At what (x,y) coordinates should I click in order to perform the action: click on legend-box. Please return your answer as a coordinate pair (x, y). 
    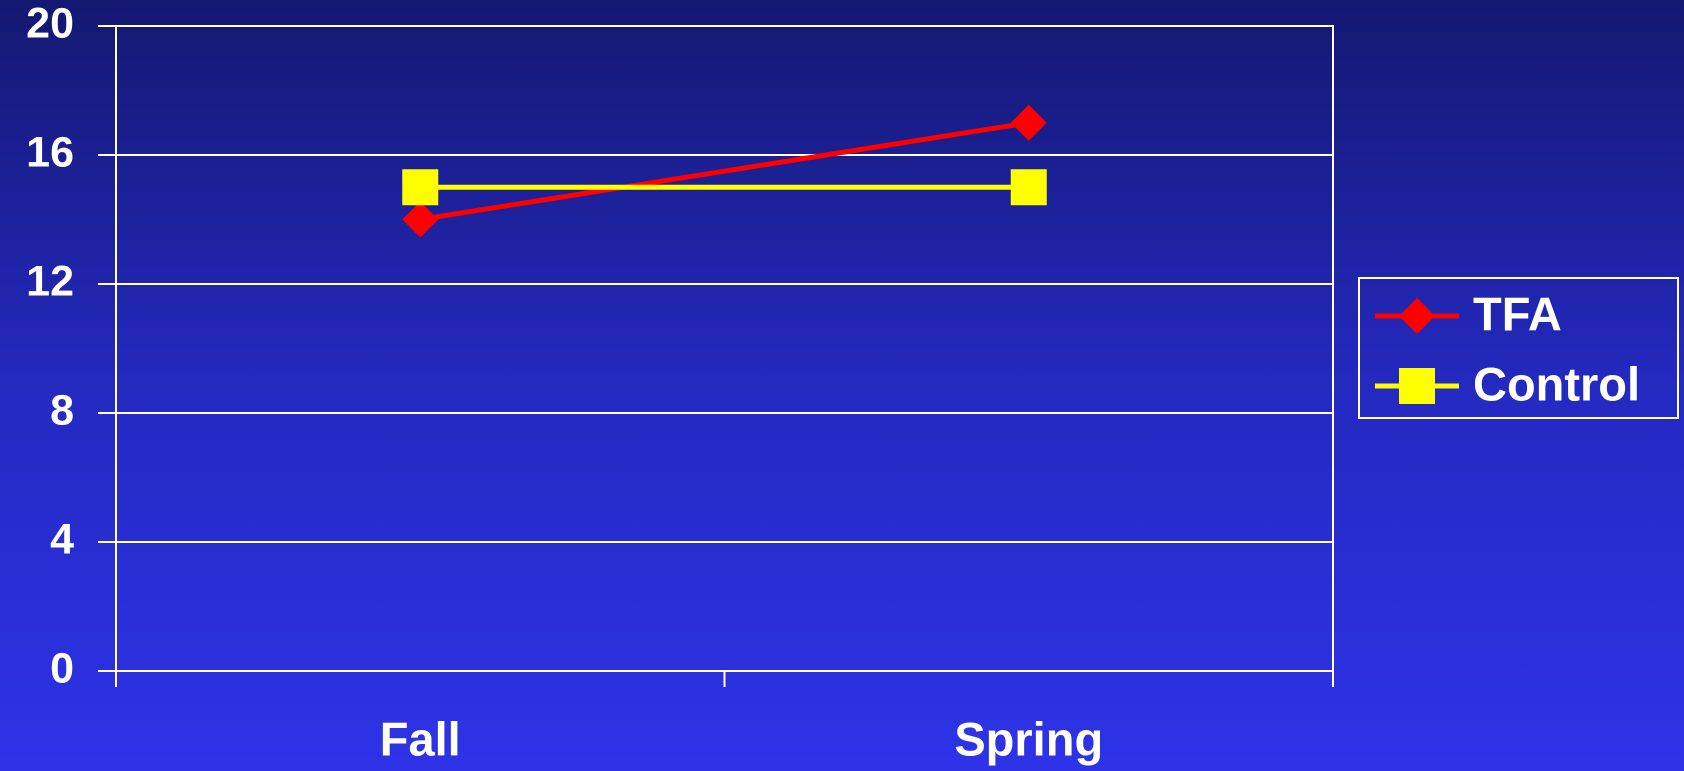
    Looking at the image, I should click on (1518, 348).